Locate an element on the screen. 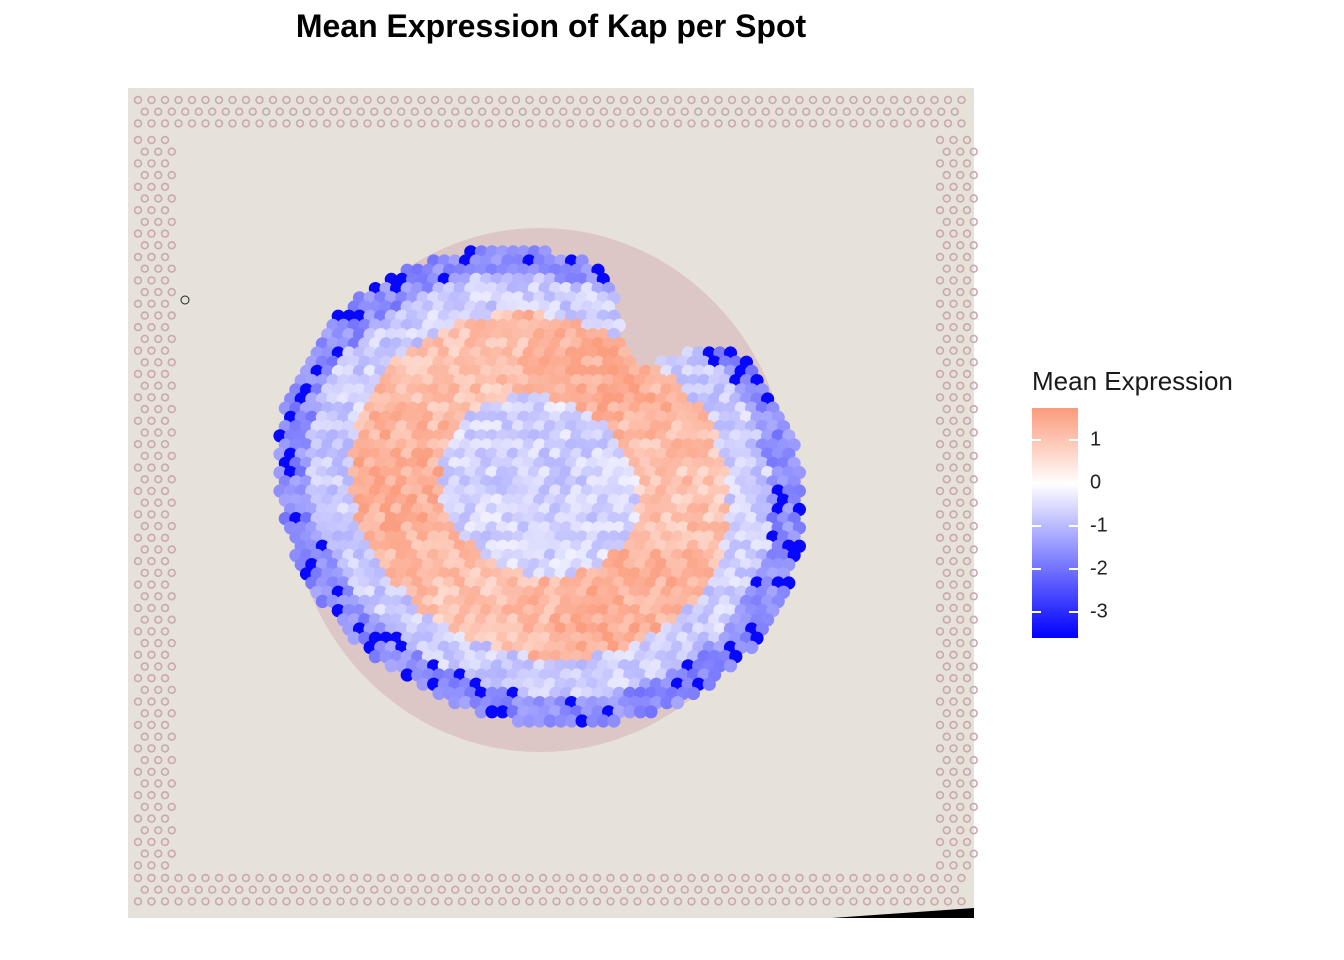 The image size is (1344, 960). legend-tick is located at coordinates (1036, 612).